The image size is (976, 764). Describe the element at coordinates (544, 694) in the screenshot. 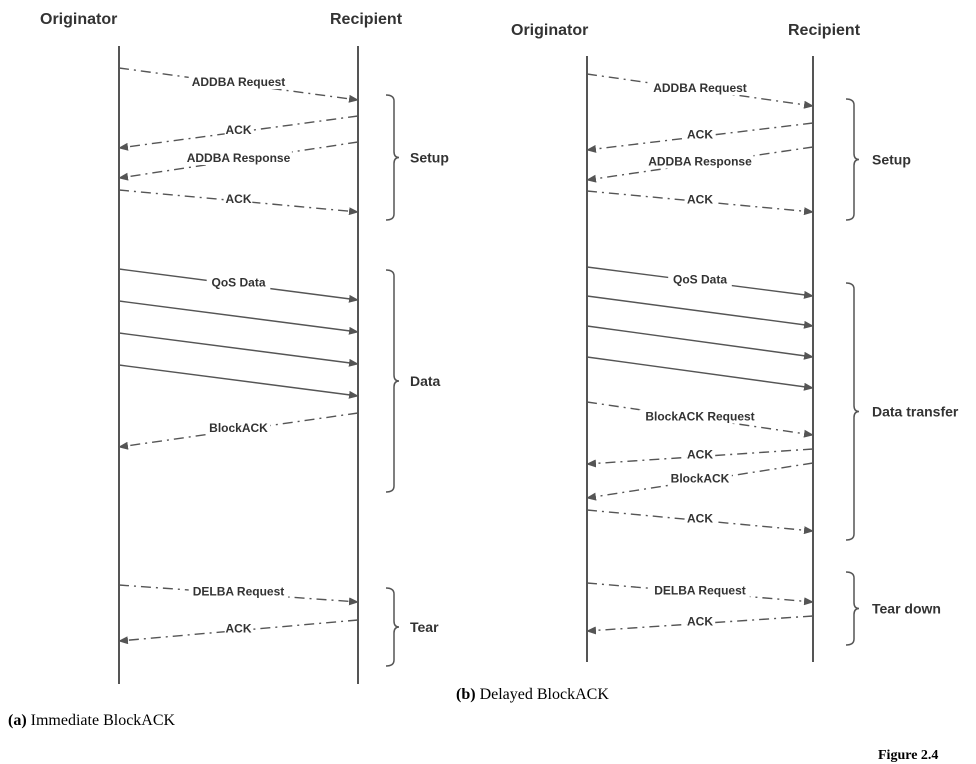

I see `caption-b-text: Delayed BlockACK` at that location.